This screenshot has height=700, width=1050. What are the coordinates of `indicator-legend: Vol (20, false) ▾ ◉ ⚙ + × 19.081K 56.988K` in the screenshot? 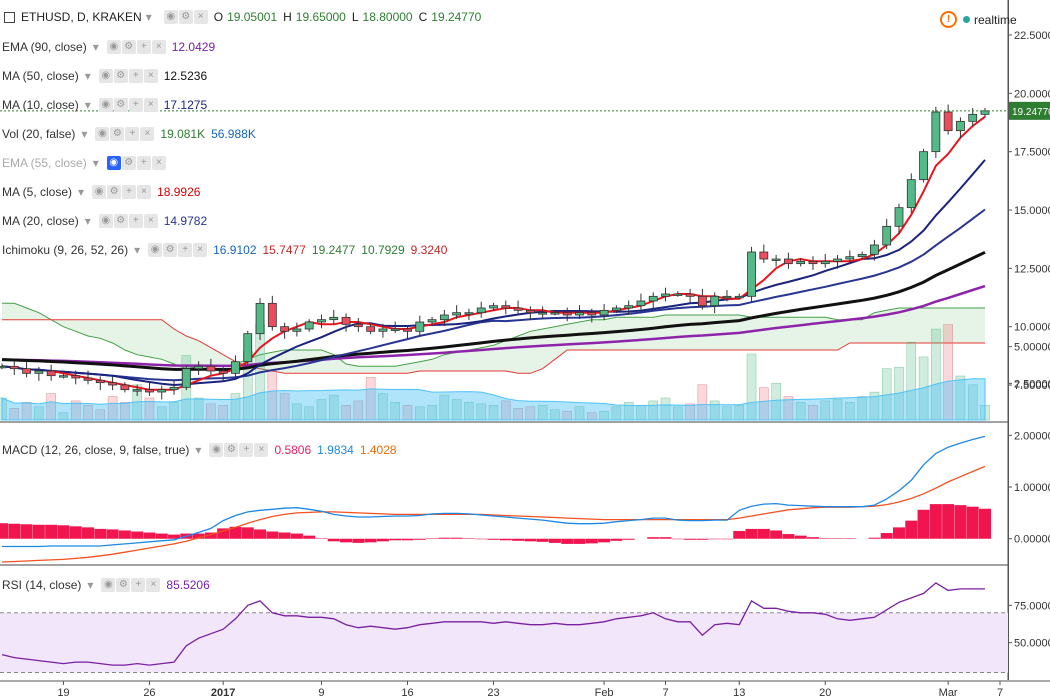 It's located at (132, 134).